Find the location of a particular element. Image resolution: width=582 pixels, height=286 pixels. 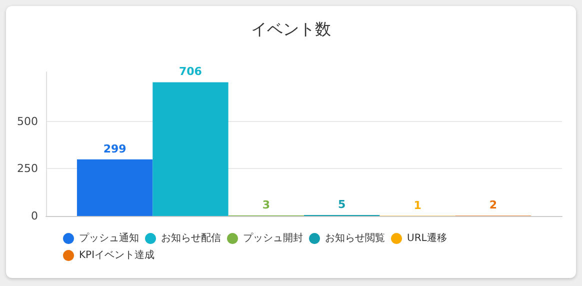

legend-label: KPIイベント達成 is located at coordinates (117, 255).